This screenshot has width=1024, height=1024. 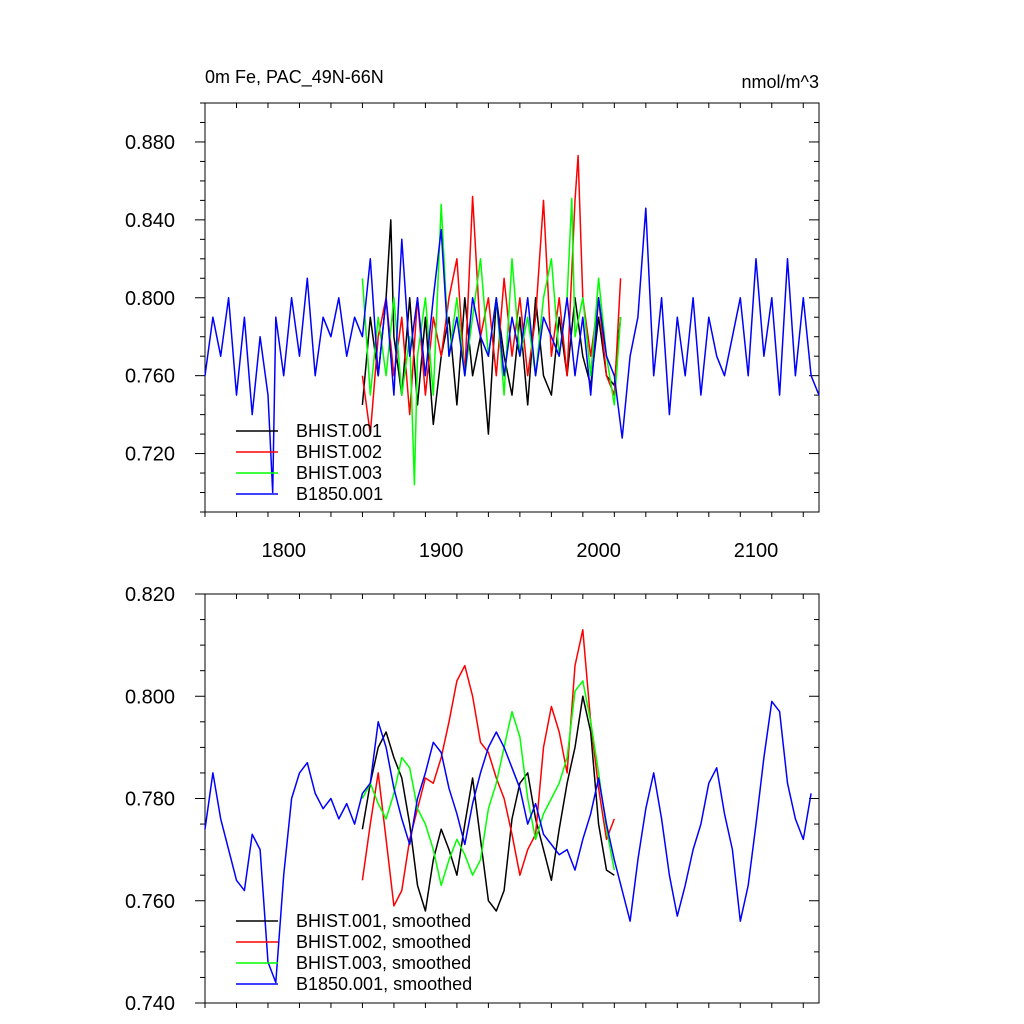 I want to click on y-tick-label: 0.840, so click(x=150, y=221).